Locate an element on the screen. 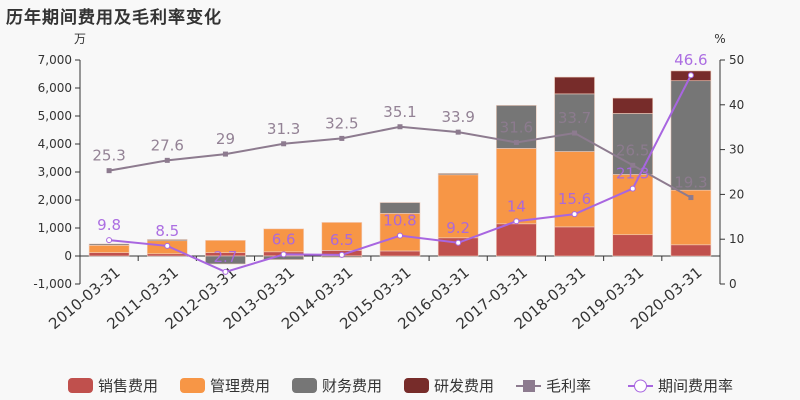 The height and width of the screenshot is (400, 800). right-tick-label: 40 is located at coordinates (736, 105).